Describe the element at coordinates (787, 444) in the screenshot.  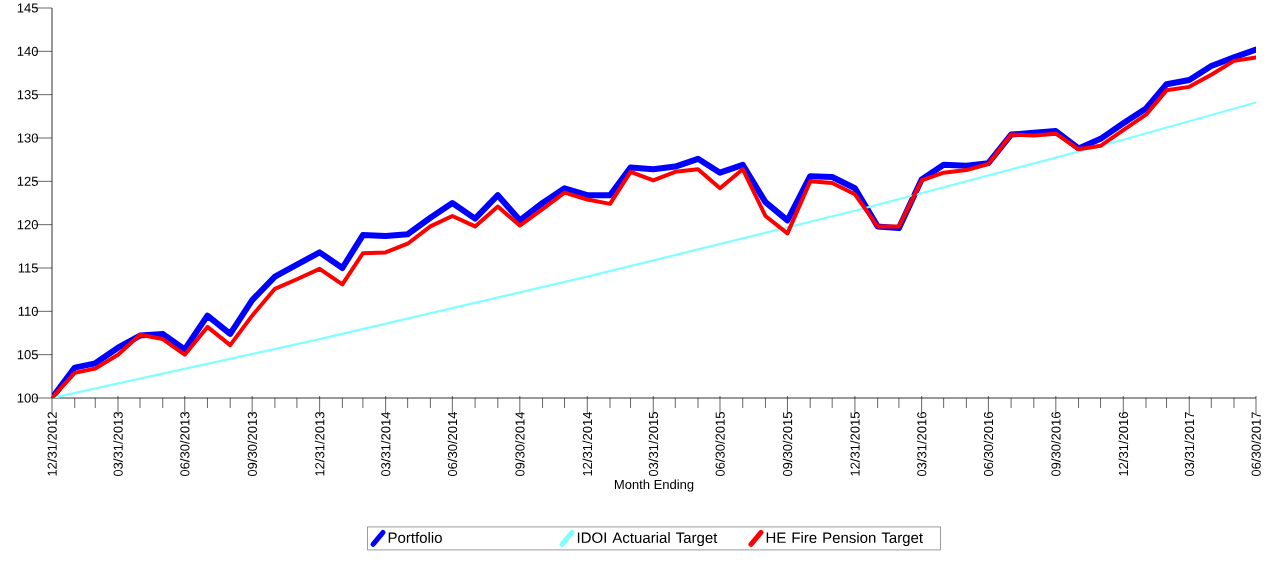
I see `x-tick-label: 09/30/2015` at that location.